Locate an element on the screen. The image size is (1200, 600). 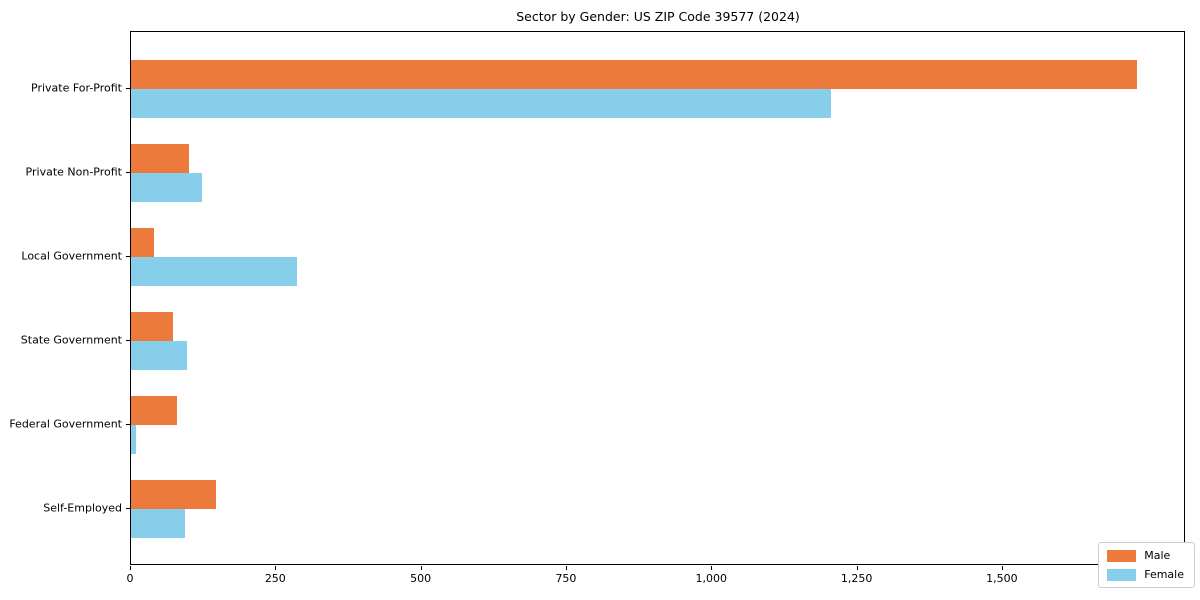
legend-label: Male is located at coordinates (1157, 555).